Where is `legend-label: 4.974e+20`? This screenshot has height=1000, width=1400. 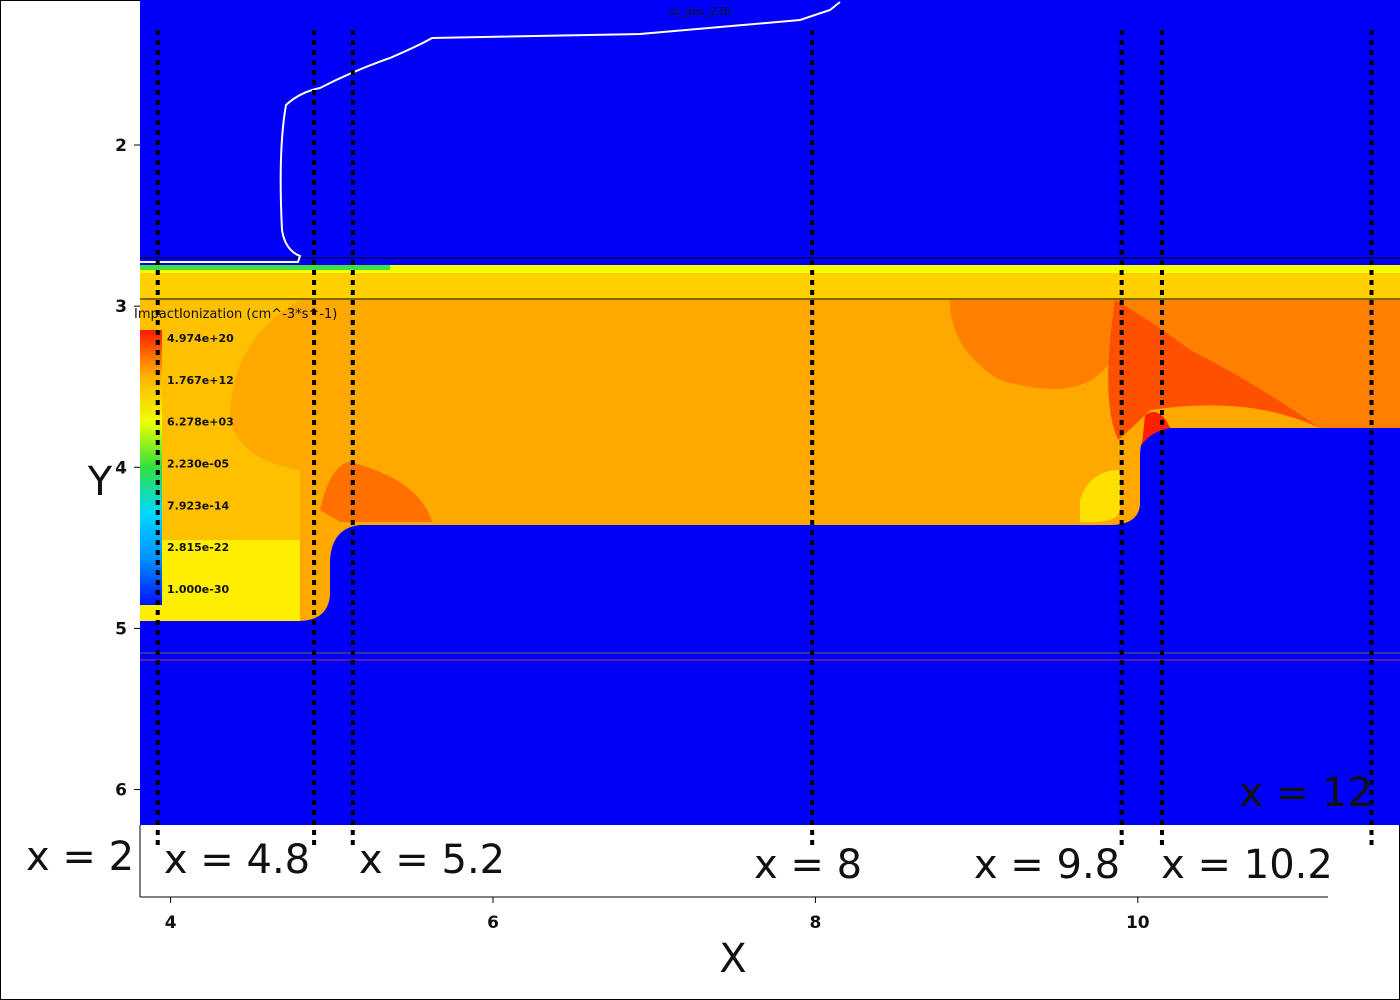
legend-label: 4.974e+20 is located at coordinates (200, 338).